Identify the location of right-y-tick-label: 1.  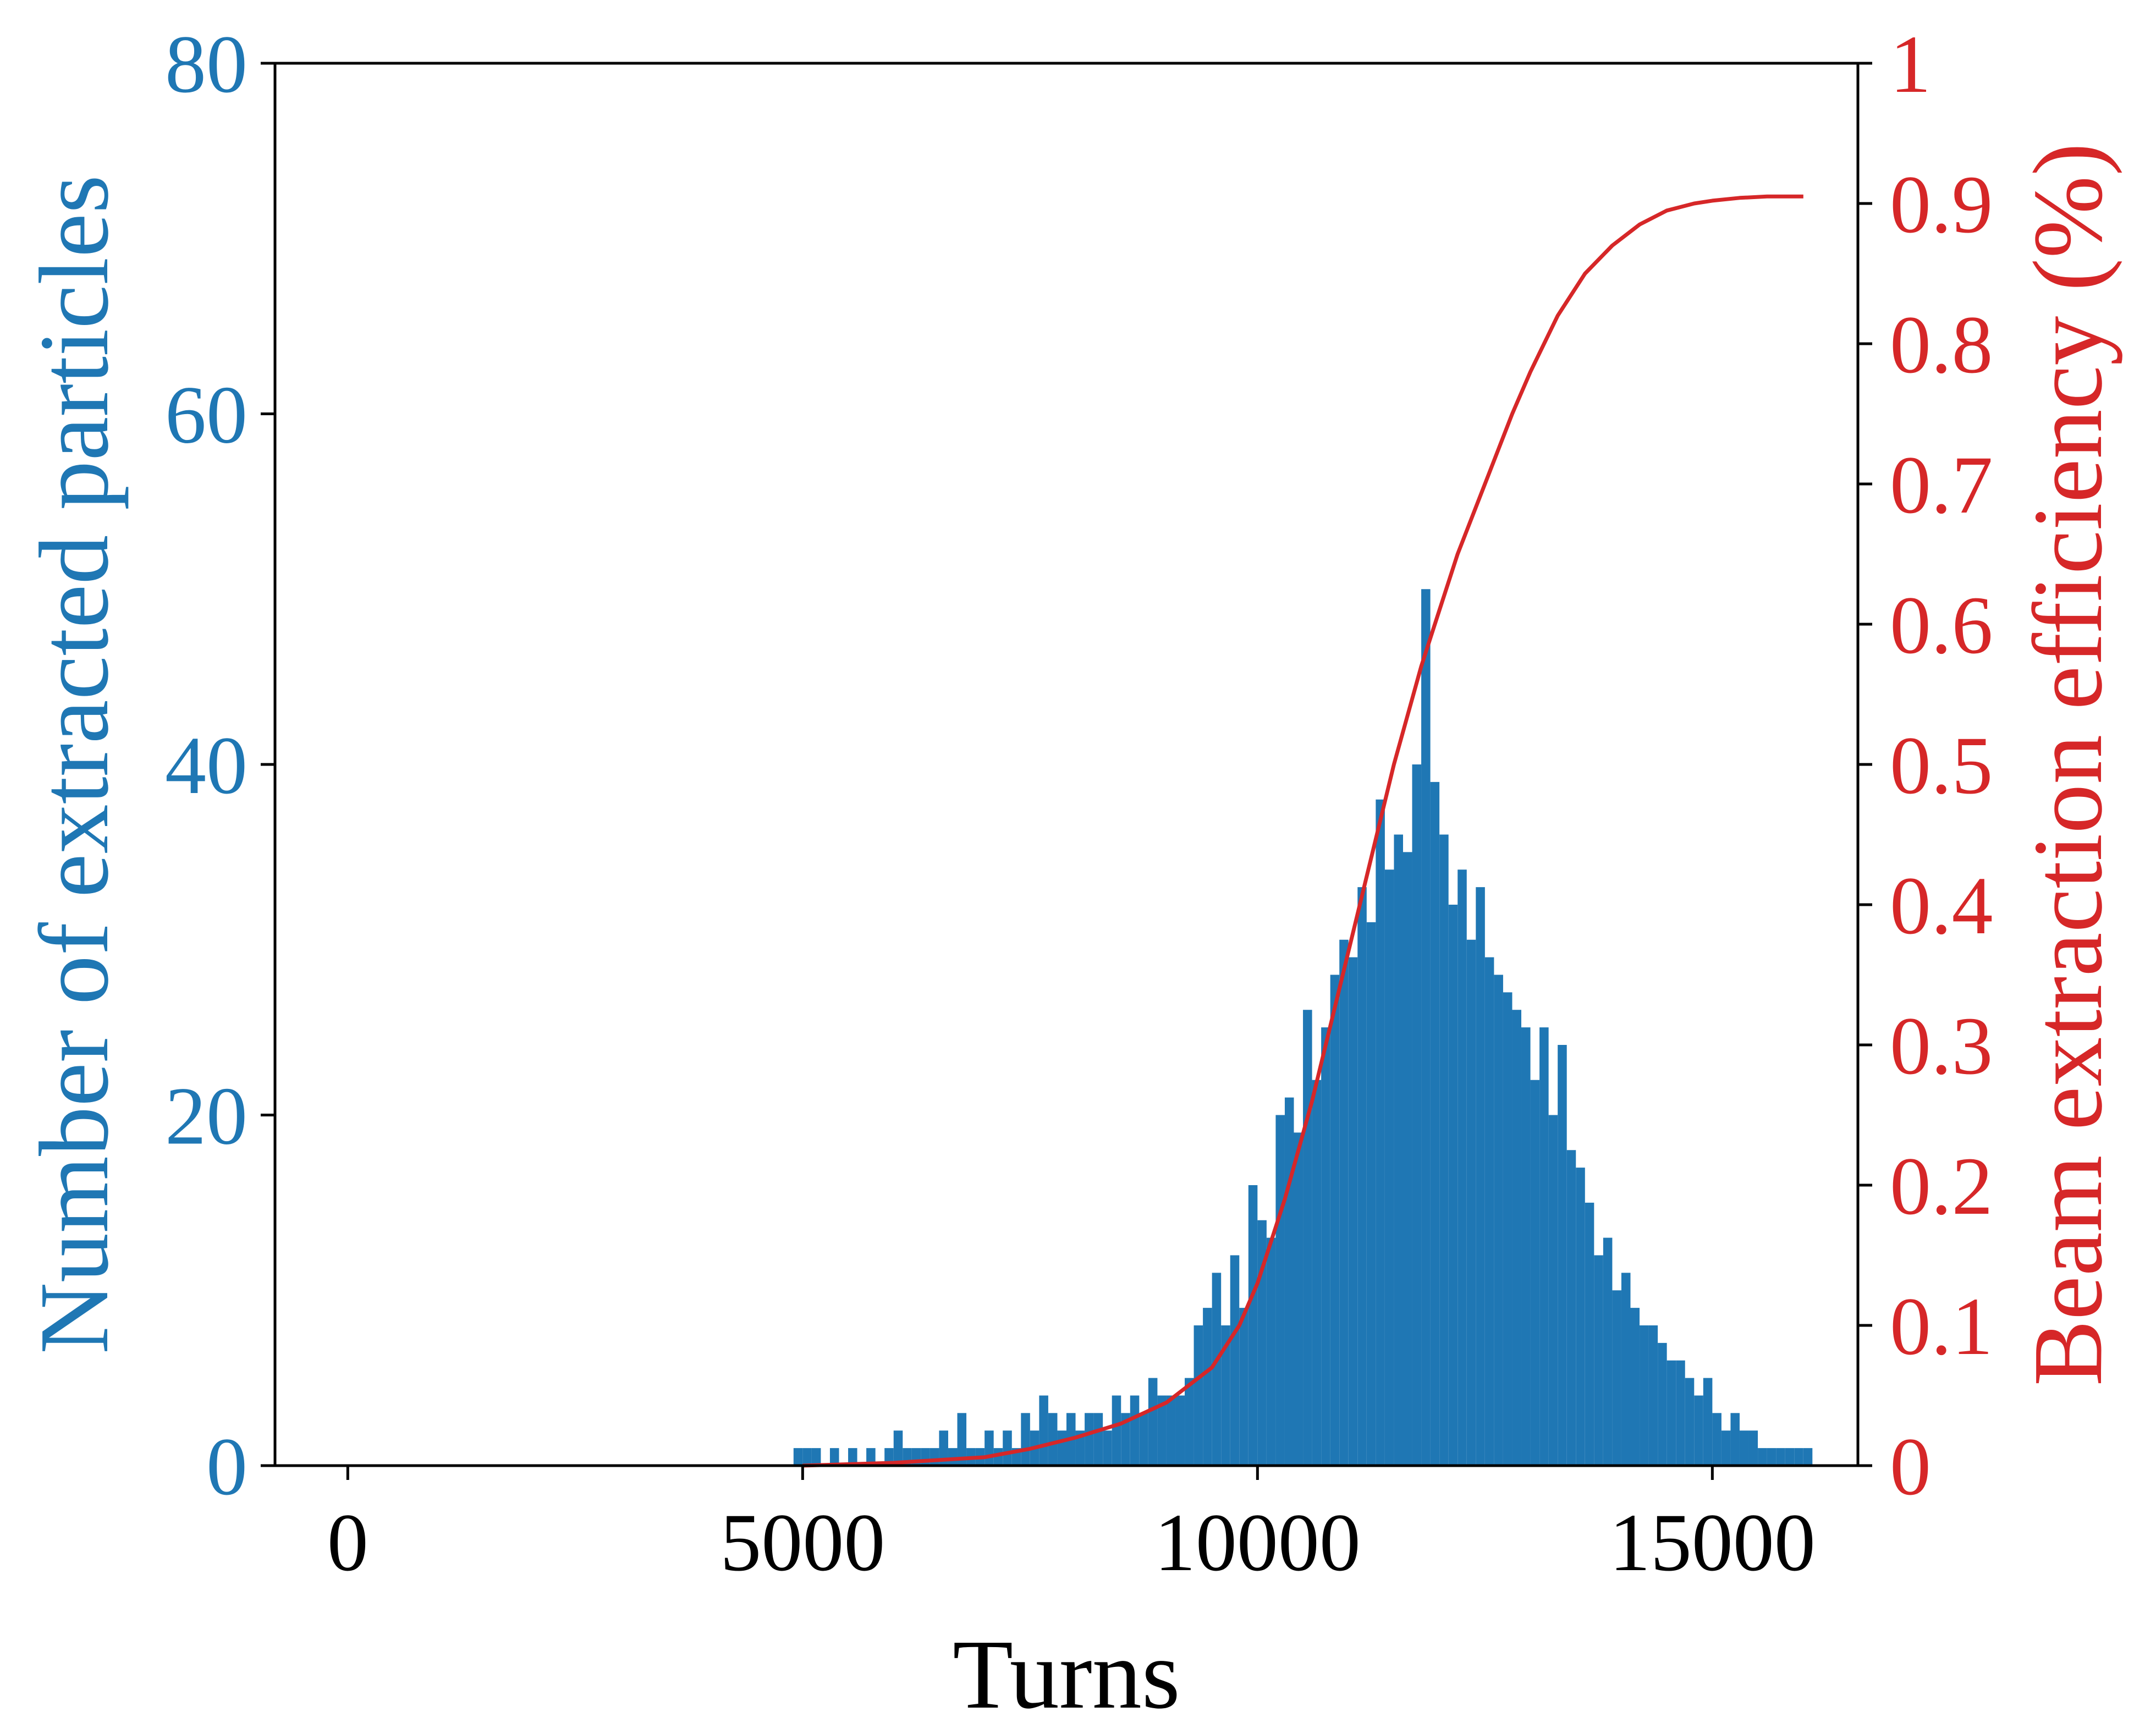
(1910, 64).